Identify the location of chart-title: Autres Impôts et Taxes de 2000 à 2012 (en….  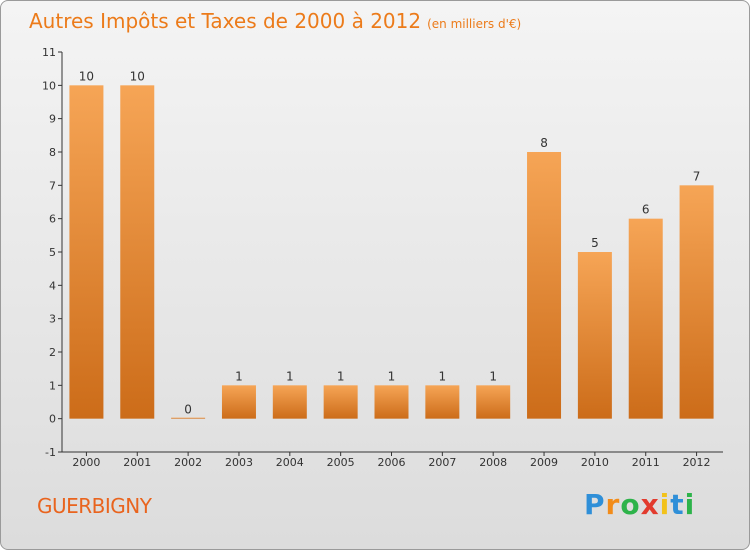
(275, 21).